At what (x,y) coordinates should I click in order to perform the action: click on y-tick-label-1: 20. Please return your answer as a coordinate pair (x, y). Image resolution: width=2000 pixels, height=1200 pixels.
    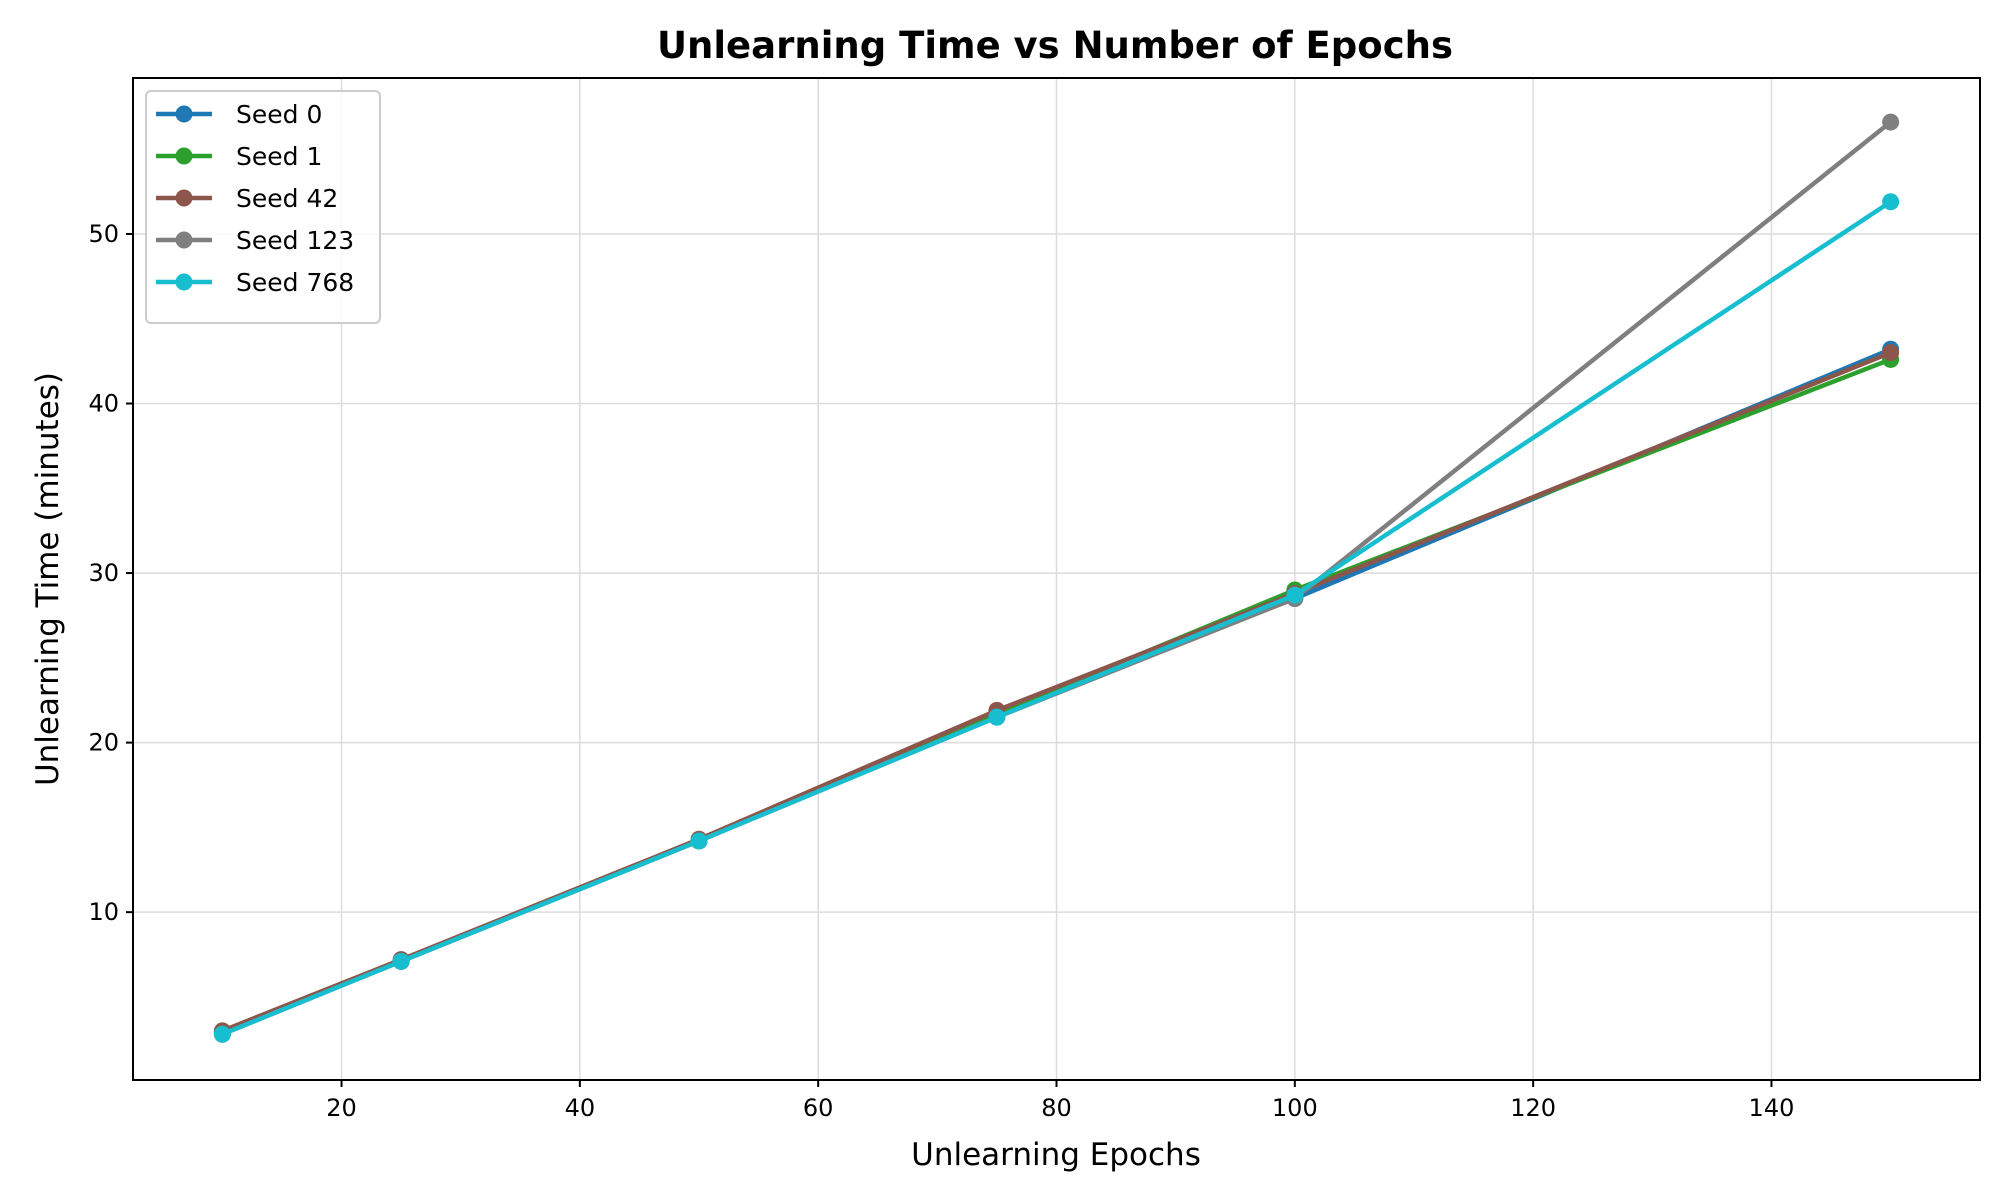
    Looking at the image, I should click on (103, 743).